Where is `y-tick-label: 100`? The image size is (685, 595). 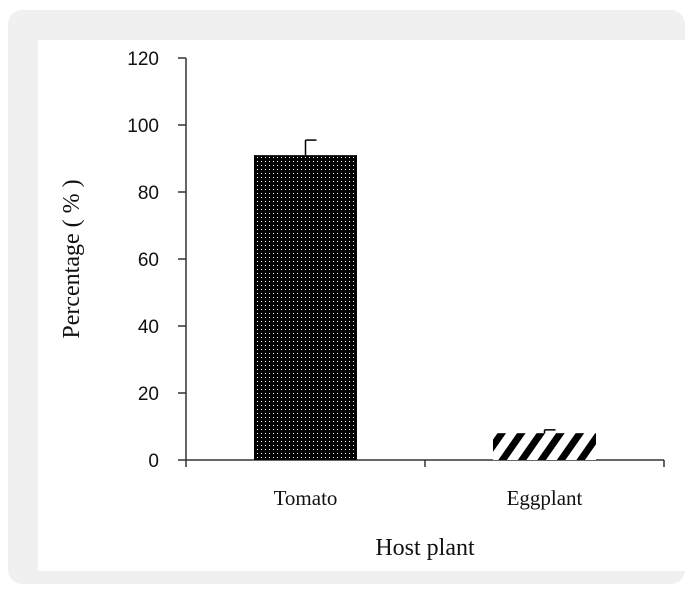 y-tick-label: 100 is located at coordinates (143, 126).